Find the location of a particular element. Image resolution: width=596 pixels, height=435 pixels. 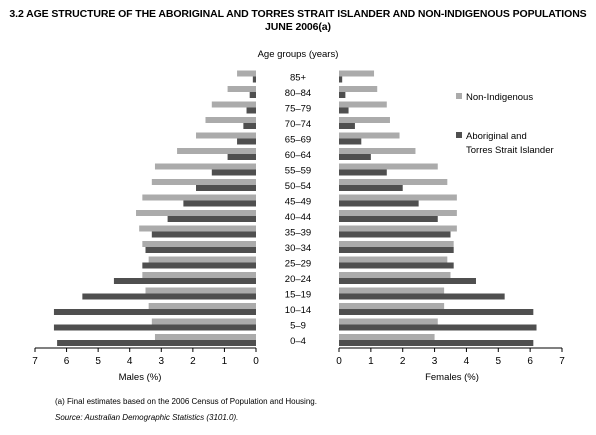

legend-label-indigenous-line1: Aboriginal and is located at coordinates (496, 136).